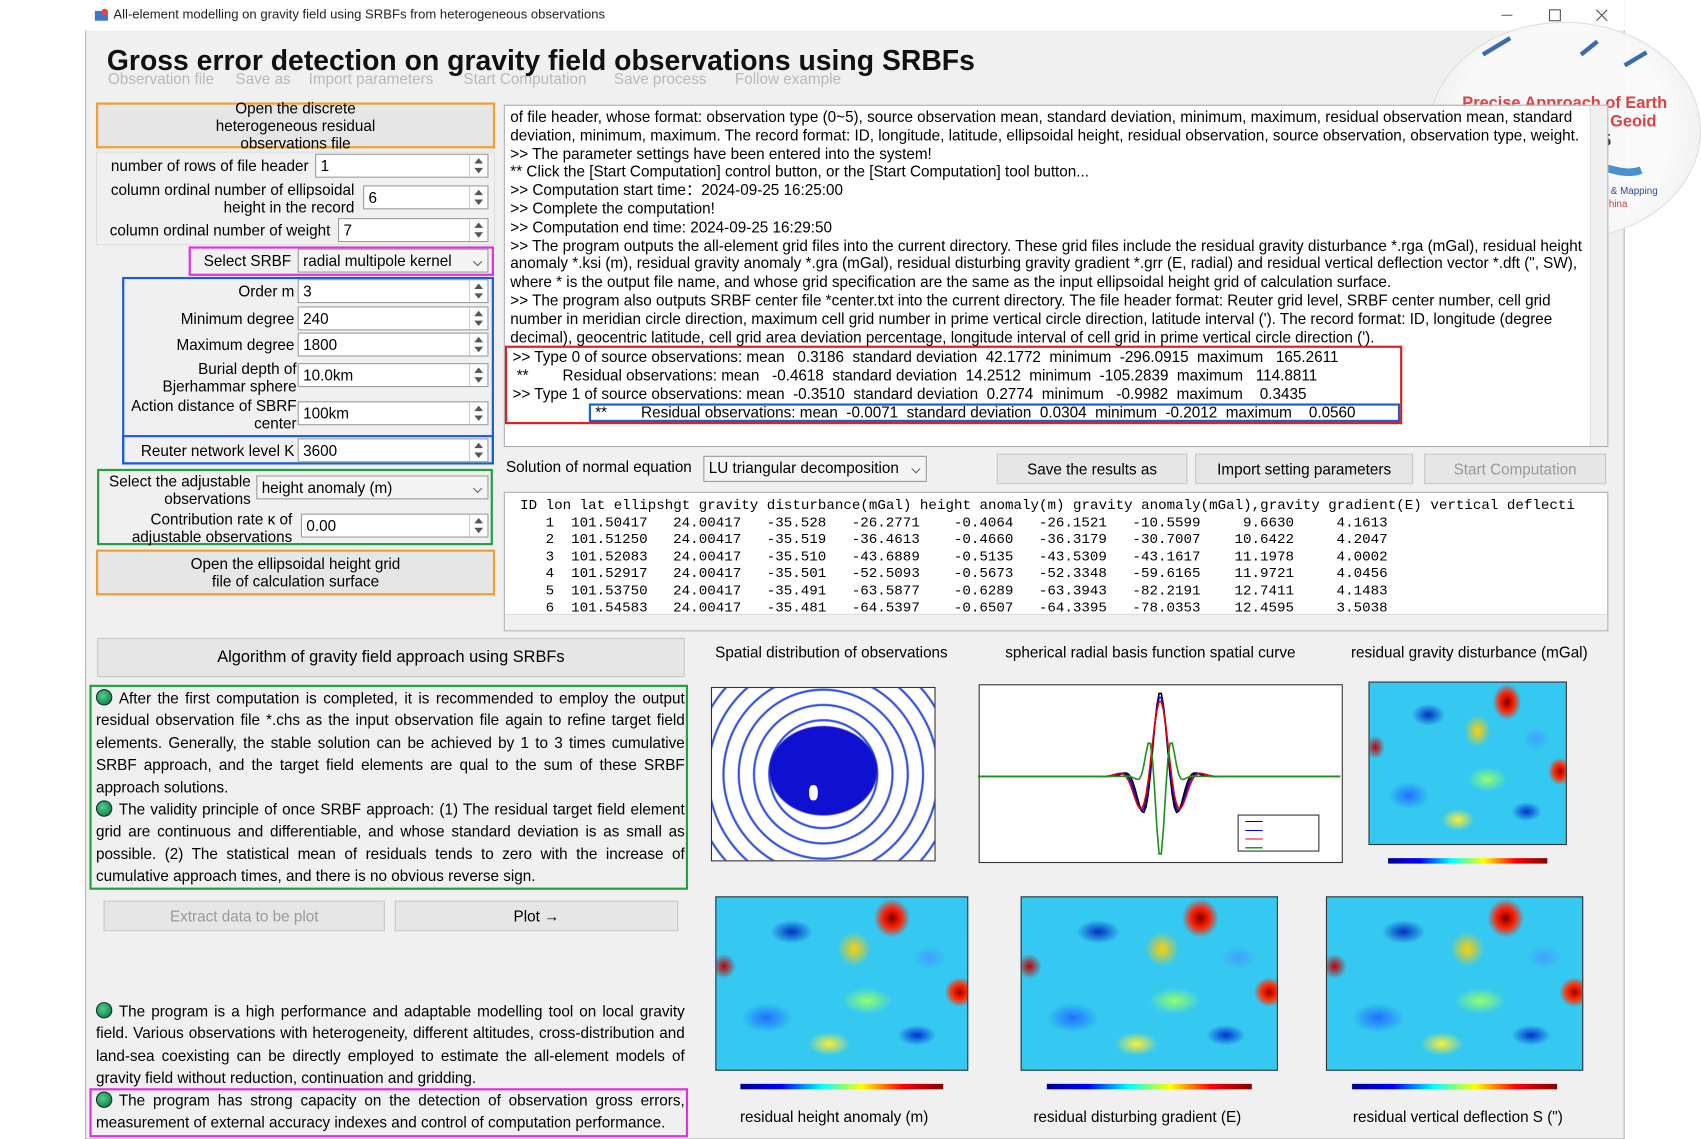  What do you see at coordinates (1137, 1116) in the screenshot?
I see `plot-title: residual disturbing gradient (E)` at bounding box center [1137, 1116].